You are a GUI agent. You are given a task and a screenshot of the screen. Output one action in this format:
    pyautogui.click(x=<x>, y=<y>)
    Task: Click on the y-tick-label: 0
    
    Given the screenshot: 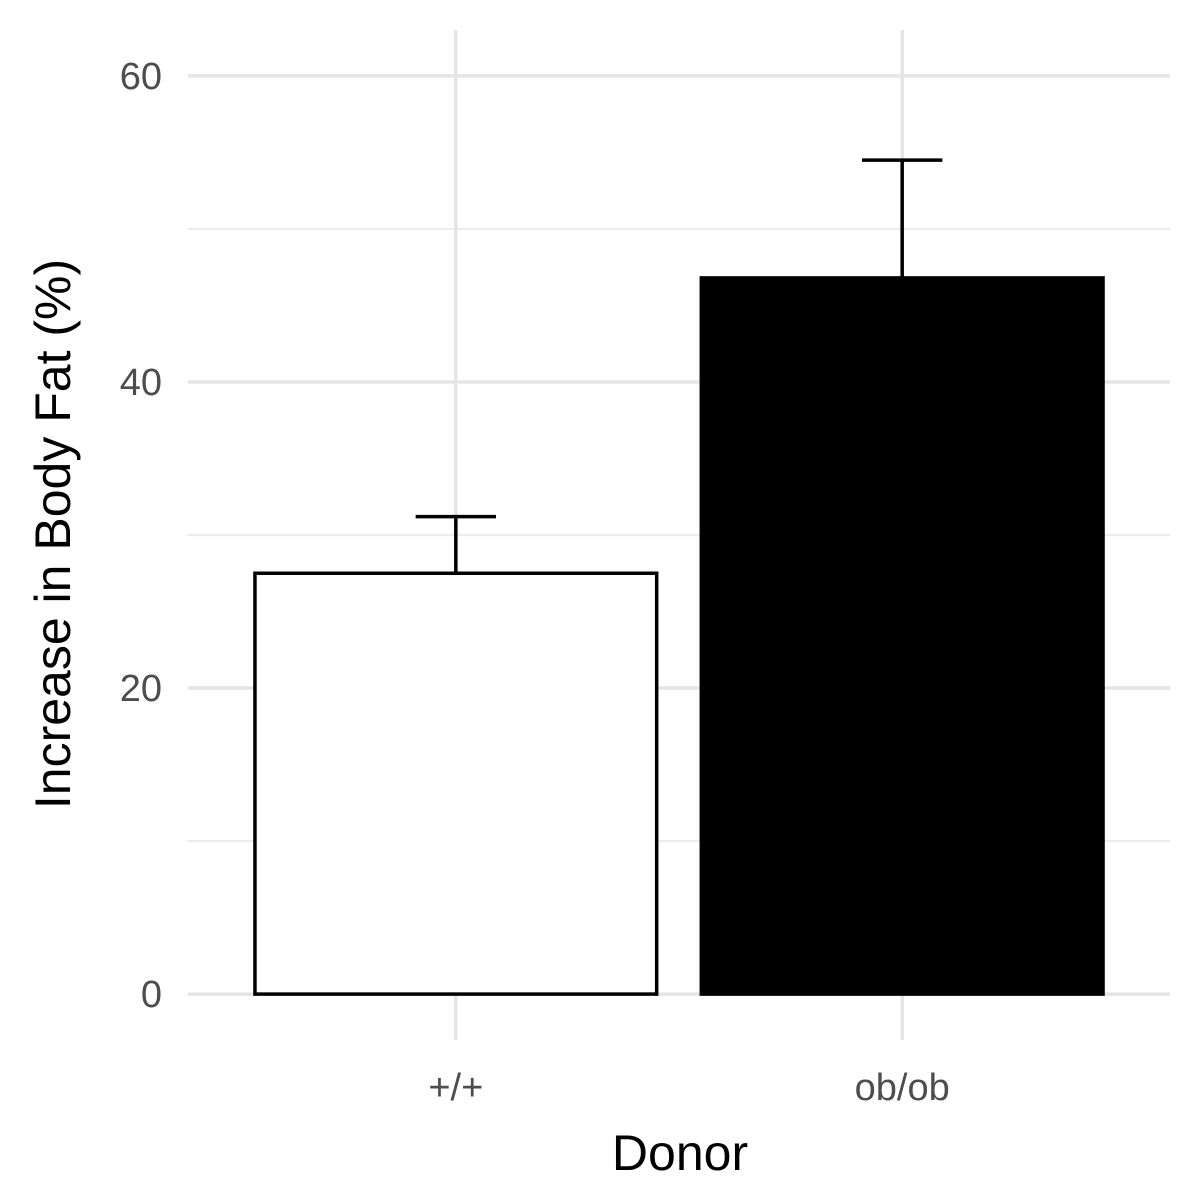 What is the action you would take?
    pyautogui.click(x=151, y=995)
    